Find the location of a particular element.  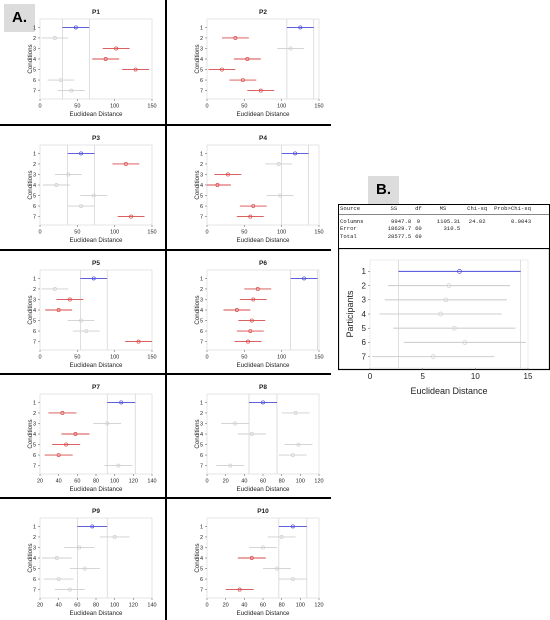

x-tick-label: 140 is located at coordinates (151, 606).